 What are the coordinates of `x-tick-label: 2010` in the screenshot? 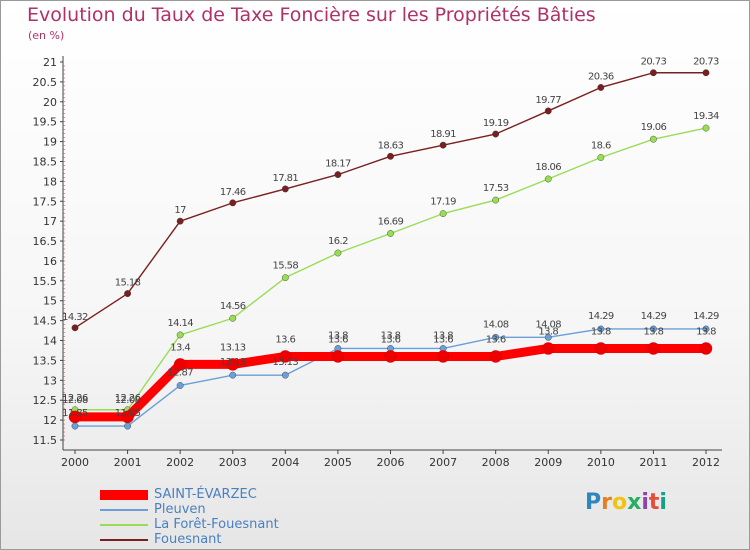 It's located at (601, 462).